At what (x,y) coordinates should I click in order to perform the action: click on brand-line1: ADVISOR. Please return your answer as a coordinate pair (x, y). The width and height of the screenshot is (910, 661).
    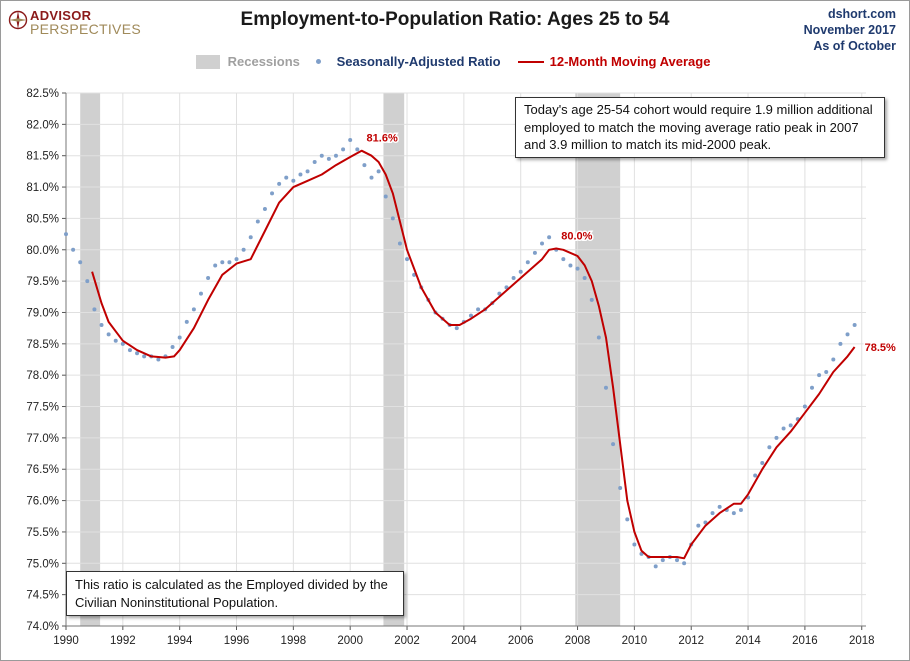
    Looking at the image, I should click on (61, 15).